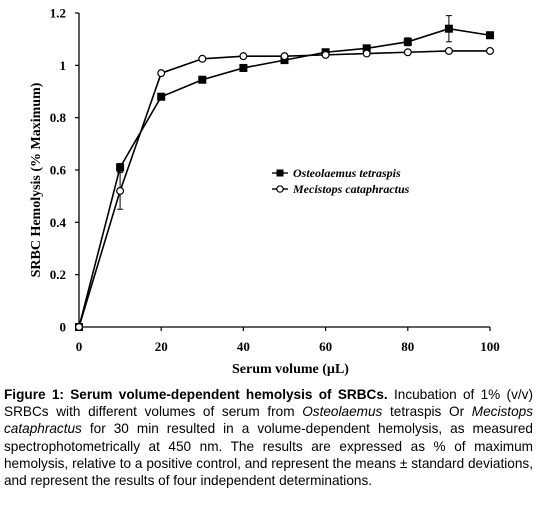 The image size is (537, 517). I want to click on caption-species-1: Osteolaemus, so click(342, 412).